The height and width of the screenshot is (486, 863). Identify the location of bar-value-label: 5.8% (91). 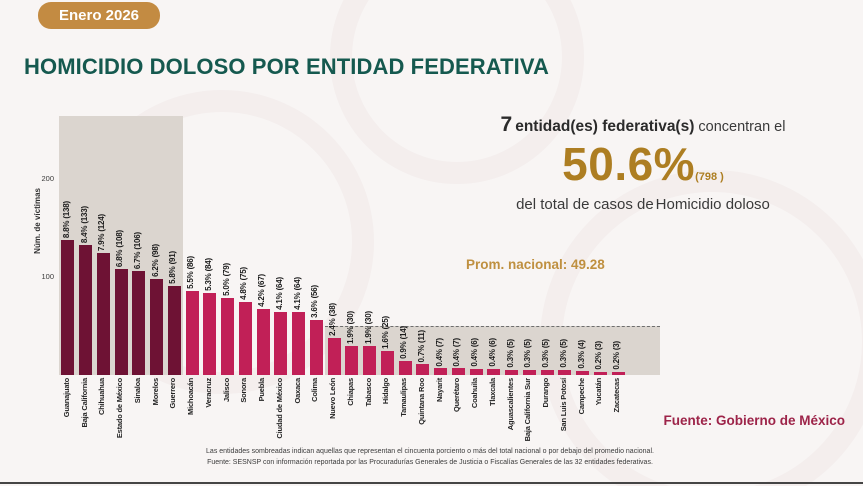
(173, 267).